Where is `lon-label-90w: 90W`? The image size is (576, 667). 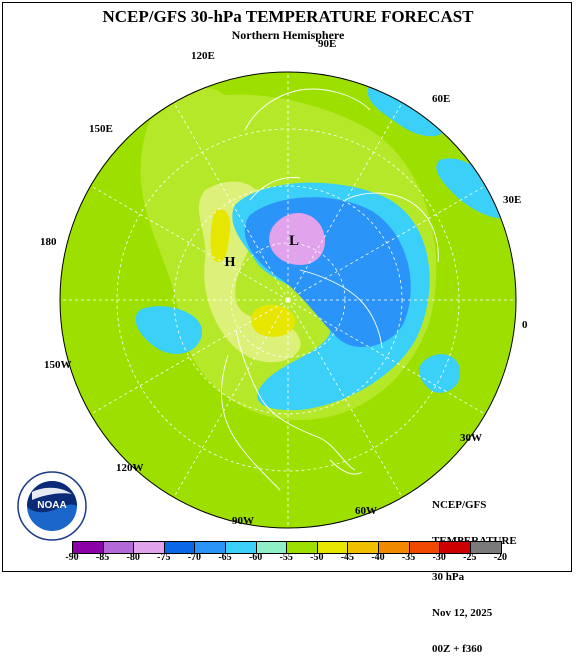 lon-label-90w: 90W is located at coordinates (243, 521).